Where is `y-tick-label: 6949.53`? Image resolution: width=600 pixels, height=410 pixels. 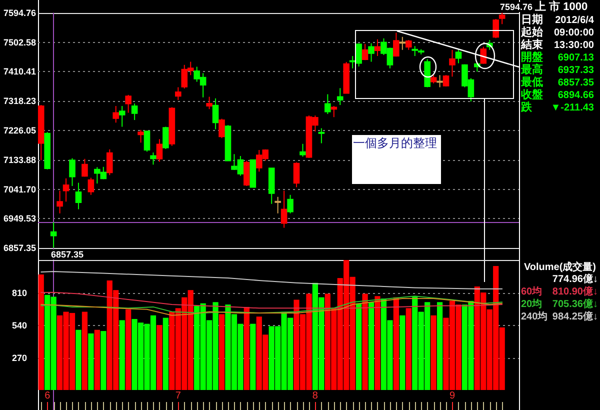
y-tick-label: 6949.53 is located at coordinates (19, 219).